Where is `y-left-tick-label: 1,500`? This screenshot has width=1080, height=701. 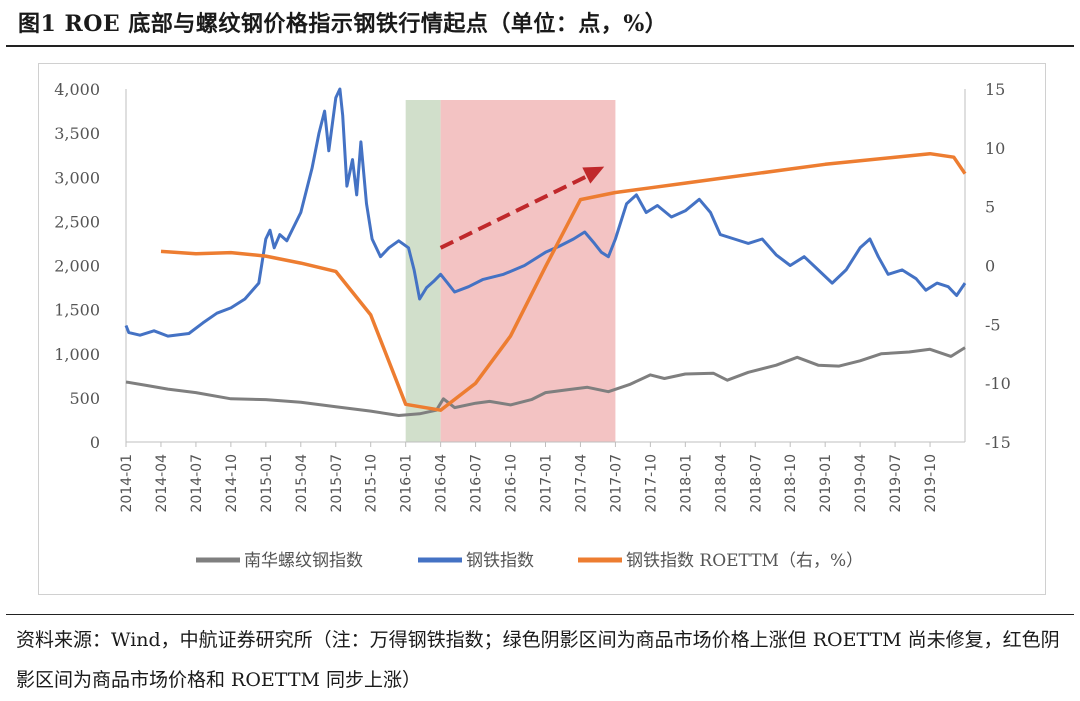 y-left-tick-label: 1,500 is located at coordinates (77, 310).